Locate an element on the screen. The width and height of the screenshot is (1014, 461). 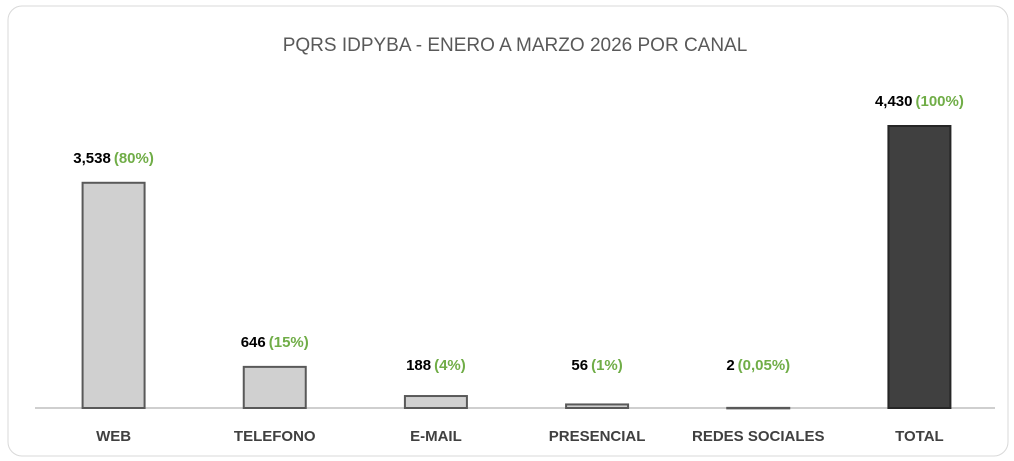
data-label: 4,430 (100%) is located at coordinates (919, 101).